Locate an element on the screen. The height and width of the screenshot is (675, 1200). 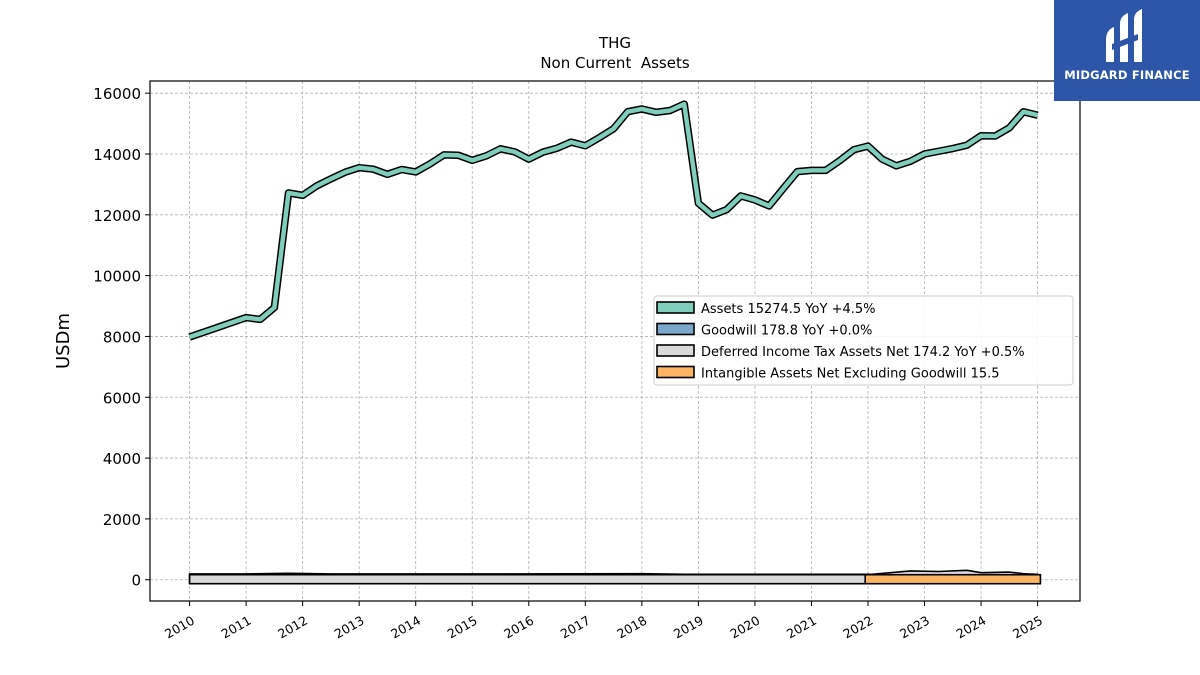
x-tick-label: 2018 is located at coordinates (631, 627).